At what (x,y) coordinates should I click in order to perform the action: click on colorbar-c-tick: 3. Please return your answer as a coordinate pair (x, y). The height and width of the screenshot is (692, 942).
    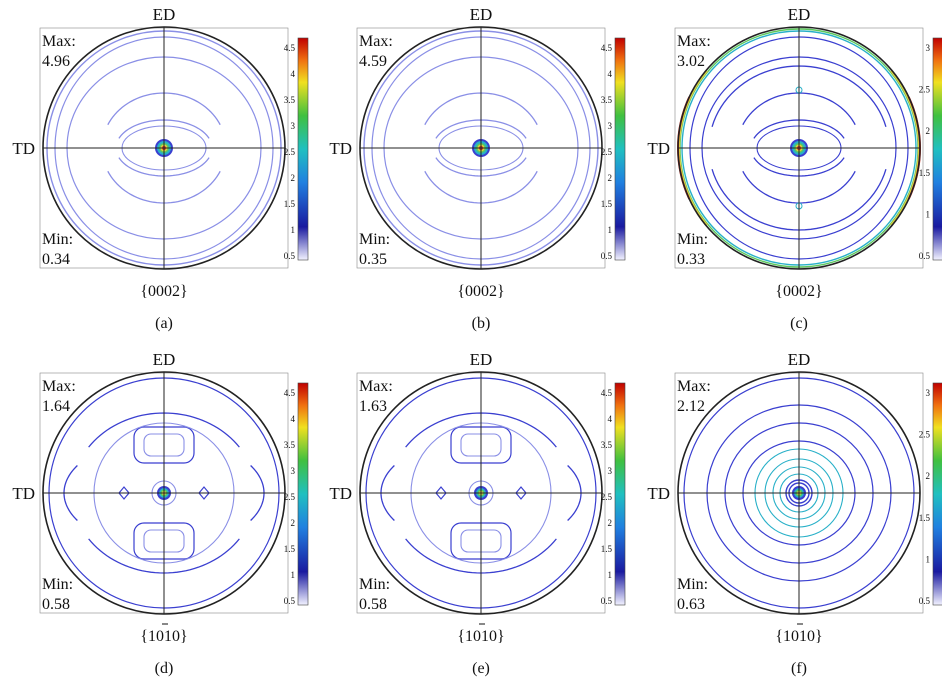
    Looking at the image, I should click on (928, 48).